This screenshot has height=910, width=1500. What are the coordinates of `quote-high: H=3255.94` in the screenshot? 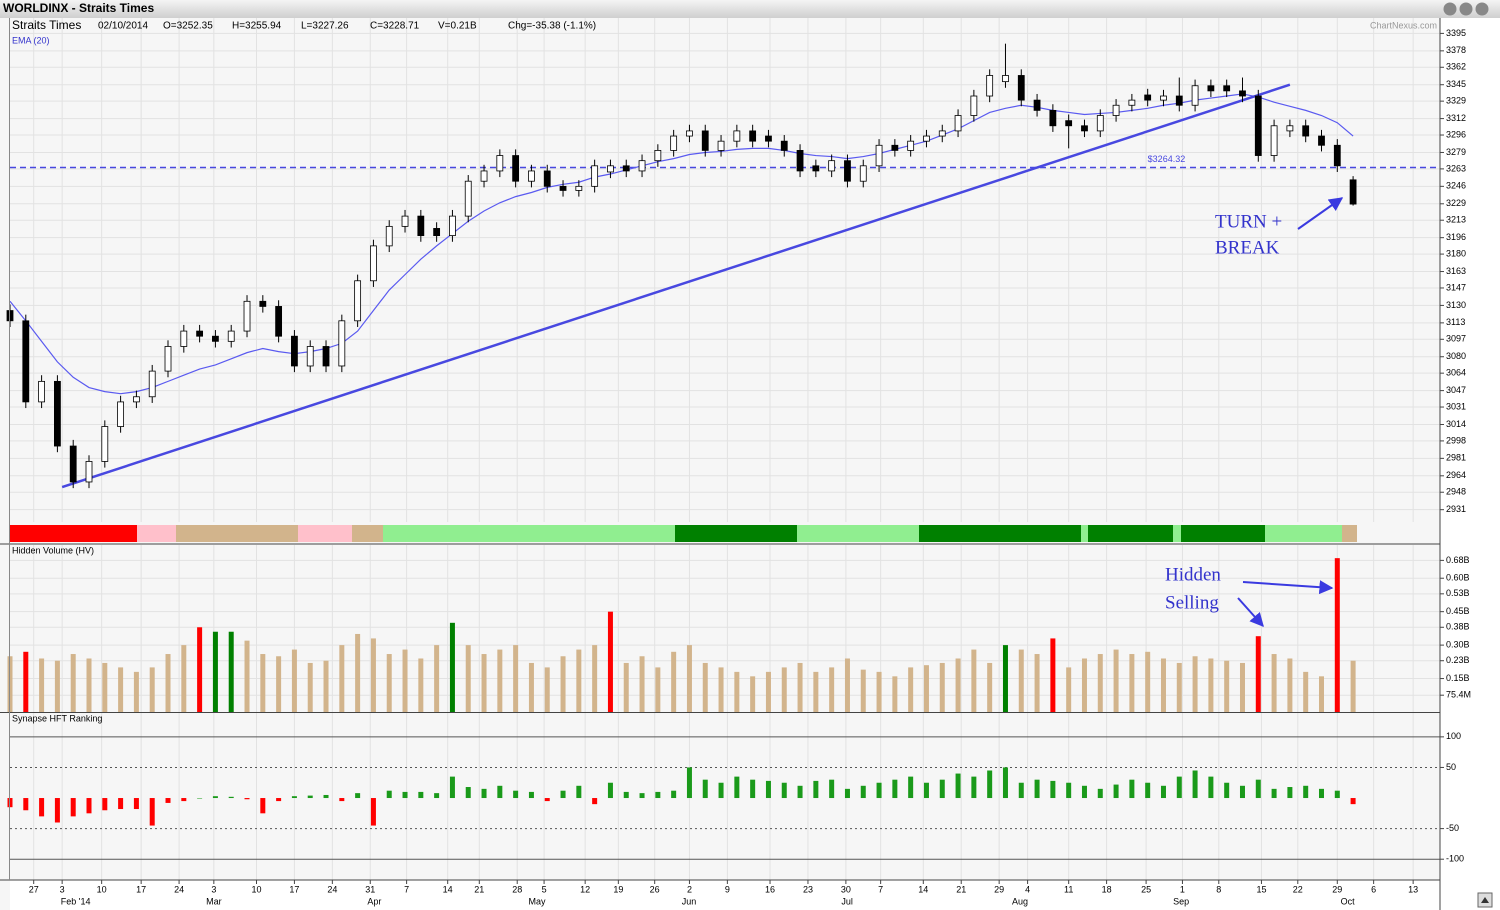 It's located at (257, 26).